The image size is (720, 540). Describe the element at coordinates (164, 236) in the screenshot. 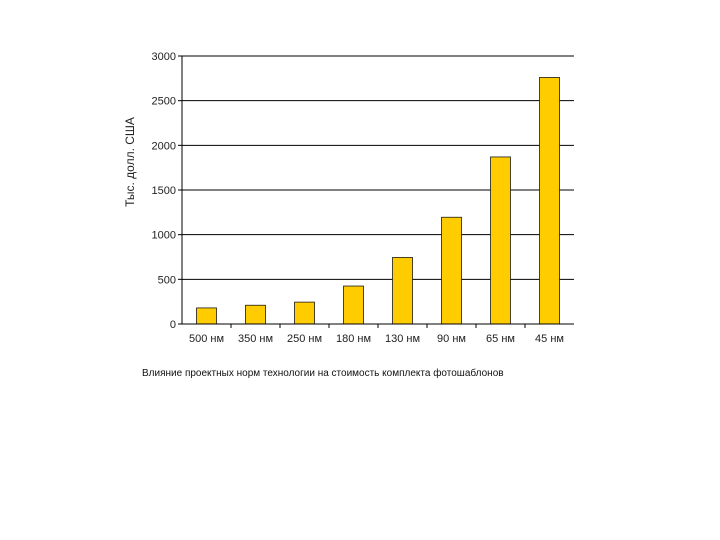

I see `y-tick-label: 1000` at that location.